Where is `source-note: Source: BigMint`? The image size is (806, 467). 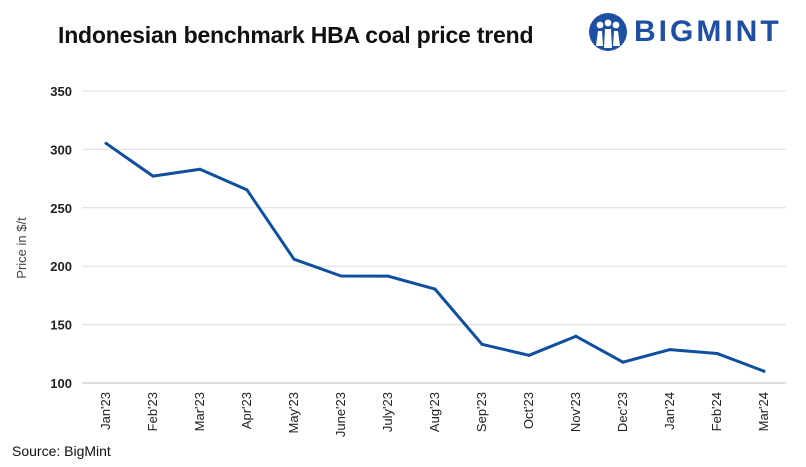
source-note: Source: BigMint is located at coordinates (61, 451).